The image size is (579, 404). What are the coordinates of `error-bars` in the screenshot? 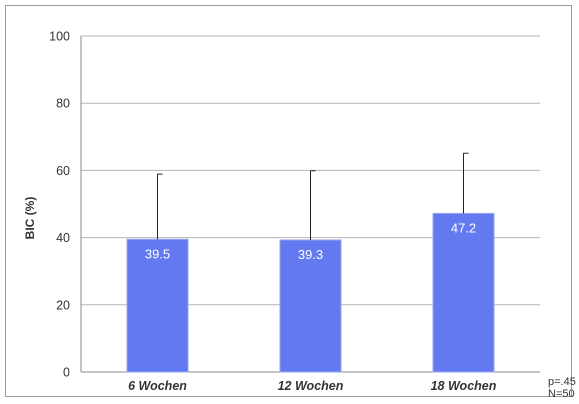 It's located at (313, 196).